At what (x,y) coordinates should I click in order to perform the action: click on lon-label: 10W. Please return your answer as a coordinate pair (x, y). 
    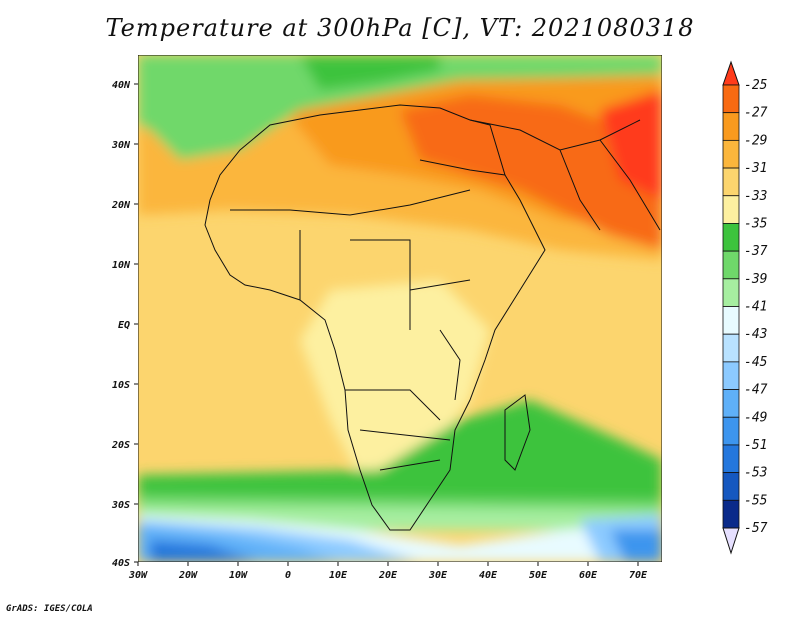
    Looking at the image, I should click on (238, 575).